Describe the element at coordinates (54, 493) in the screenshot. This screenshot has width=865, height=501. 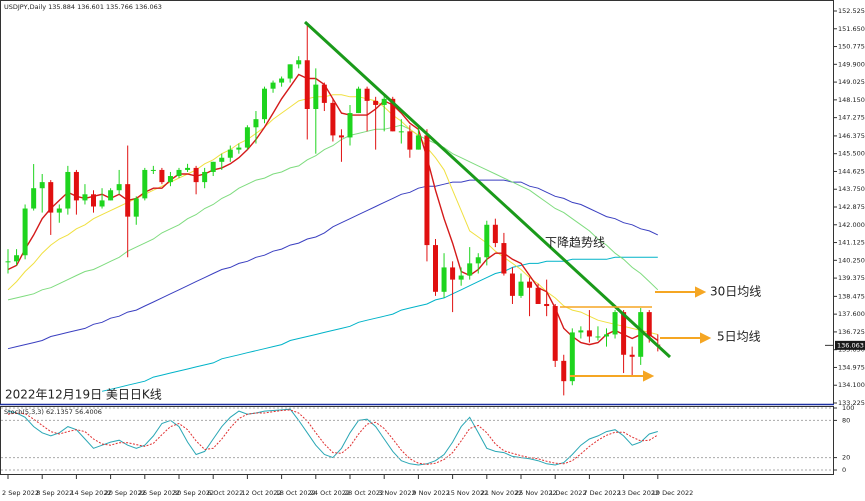
I see `x-tick-label: 8 Sep 2022` at that location.